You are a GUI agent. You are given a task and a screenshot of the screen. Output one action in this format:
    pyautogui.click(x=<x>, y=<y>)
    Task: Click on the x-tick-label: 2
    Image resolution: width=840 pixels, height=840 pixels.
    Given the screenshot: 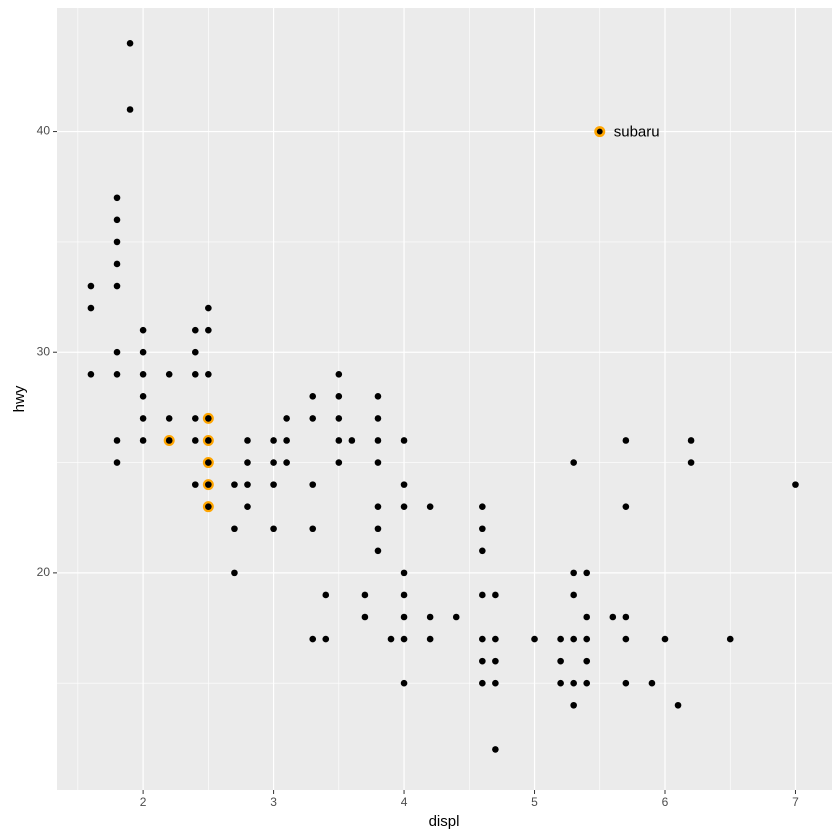 What is the action you would take?
    pyautogui.click(x=143, y=802)
    